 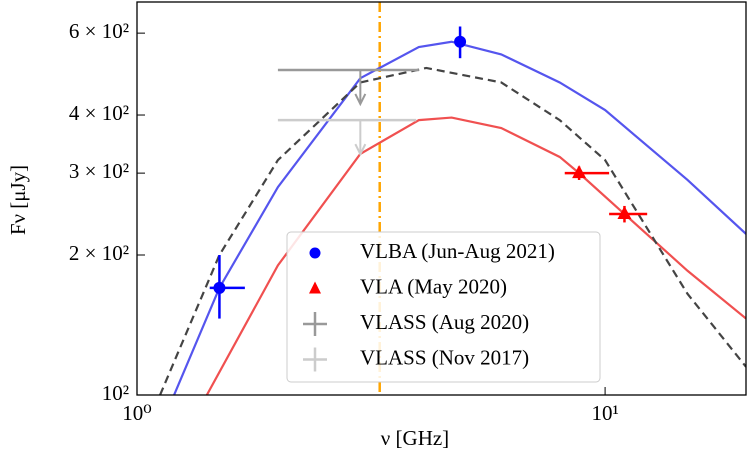 I want to click on legend-label: VLA (May 2020), so click(x=433, y=286).